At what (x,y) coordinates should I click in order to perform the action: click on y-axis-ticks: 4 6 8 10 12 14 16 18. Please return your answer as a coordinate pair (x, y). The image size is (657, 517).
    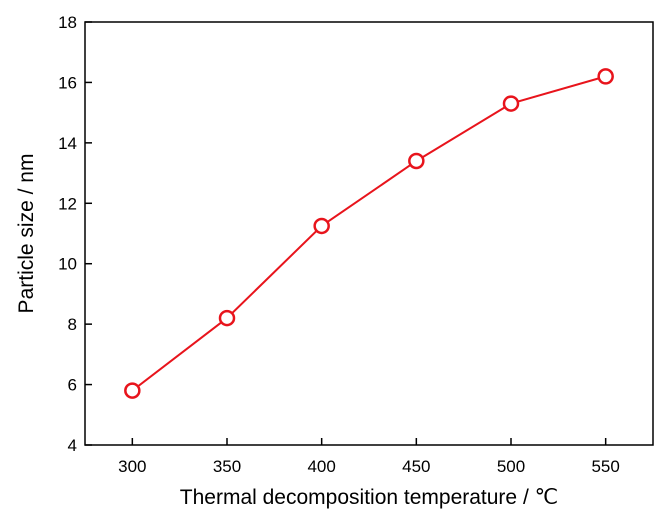
    Looking at the image, I should click on (75, 234).